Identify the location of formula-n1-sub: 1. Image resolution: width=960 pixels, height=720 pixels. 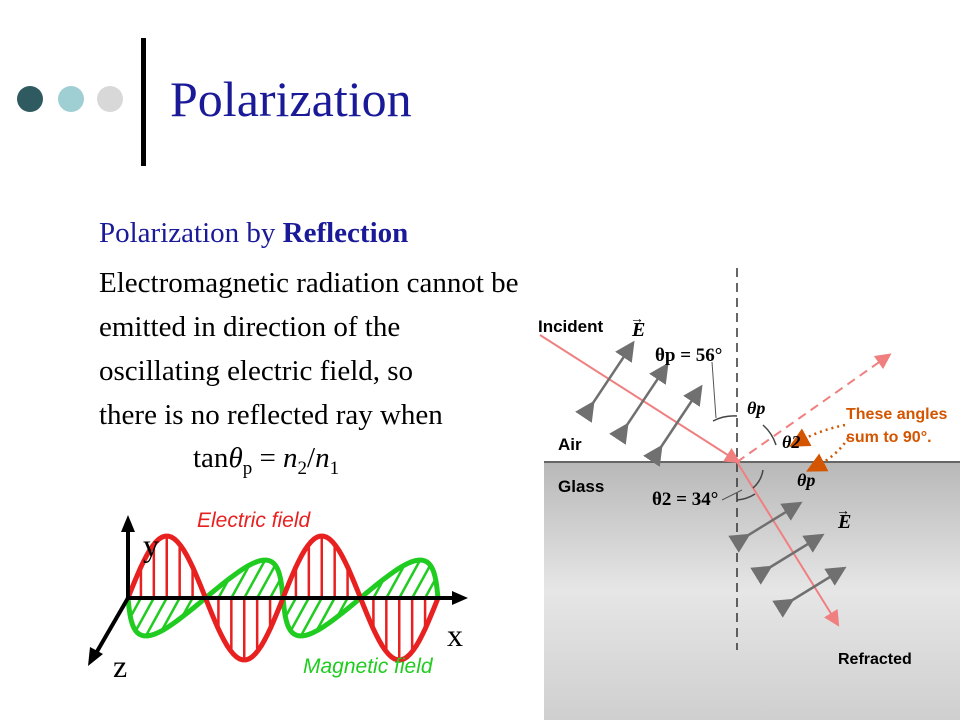
(334, 468).